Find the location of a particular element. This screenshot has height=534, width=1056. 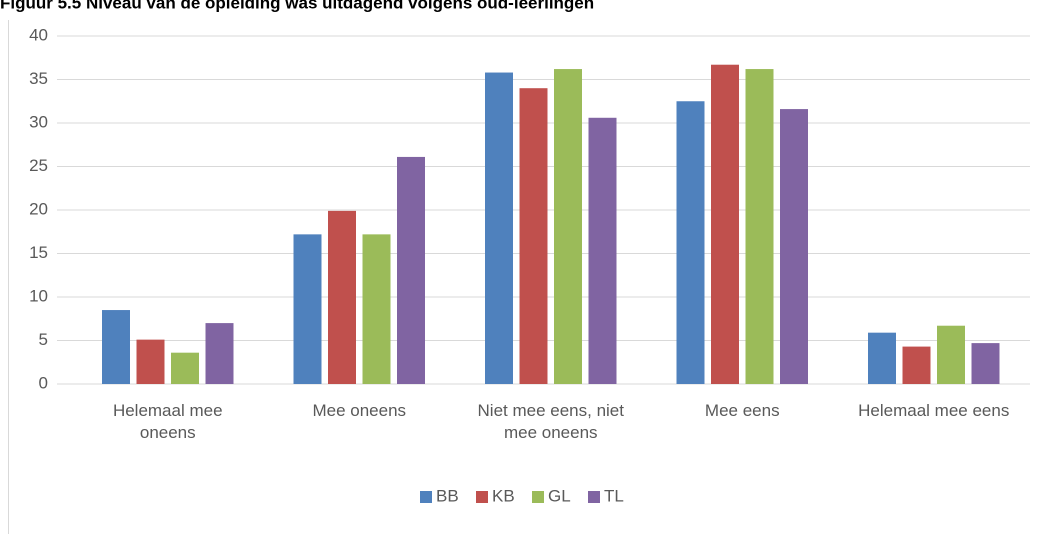

x-tick-label: Mee eens is located at coordinates (742, 410).